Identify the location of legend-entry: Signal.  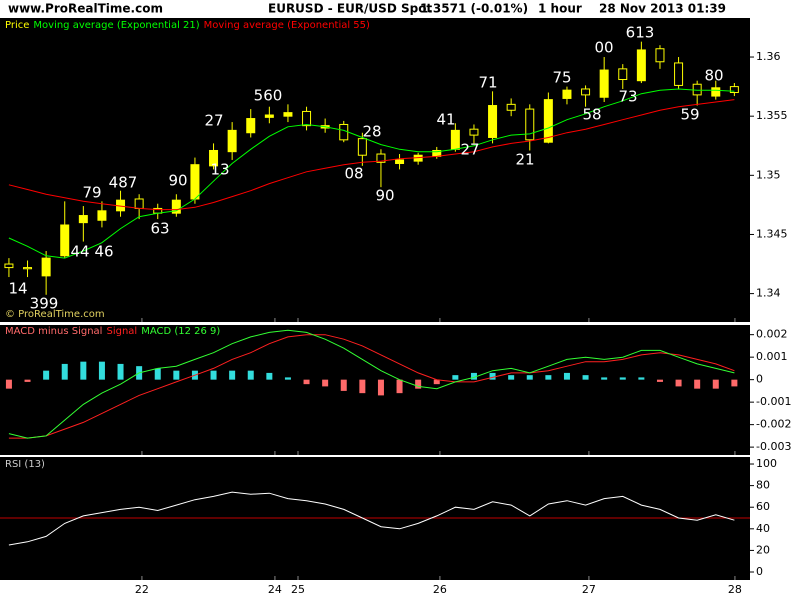
(121, 331).